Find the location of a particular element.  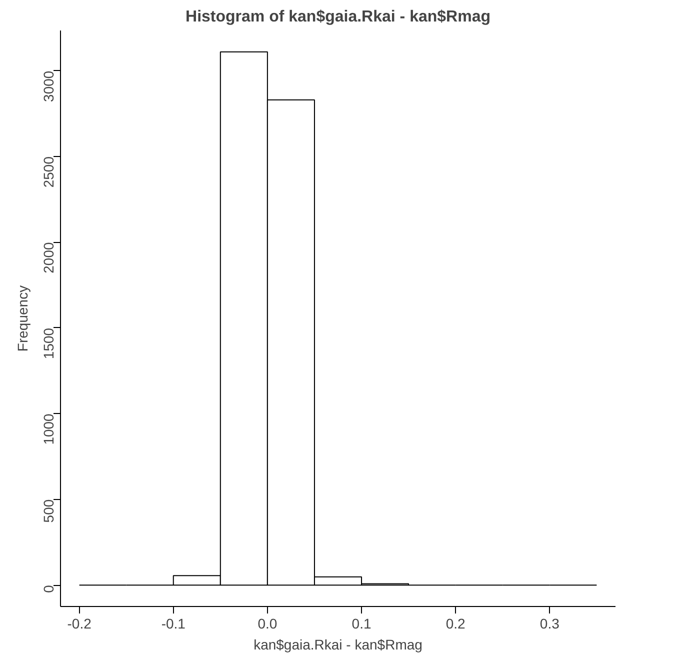

x-tick-label: -0.2 is located at coordinates (79, 624).